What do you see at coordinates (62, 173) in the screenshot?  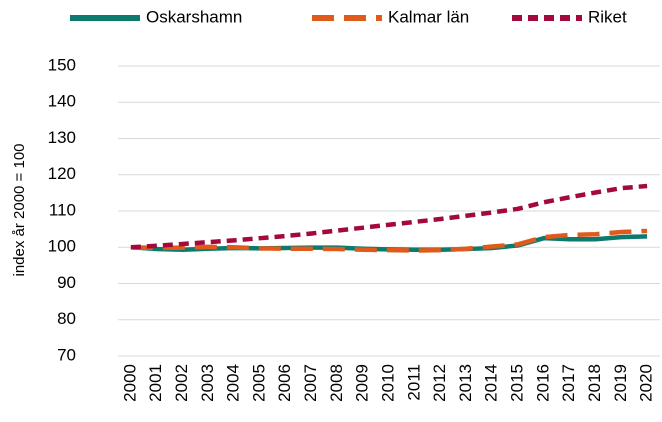 I see `y-tick-label: 120` at bounding box center [62, 173].